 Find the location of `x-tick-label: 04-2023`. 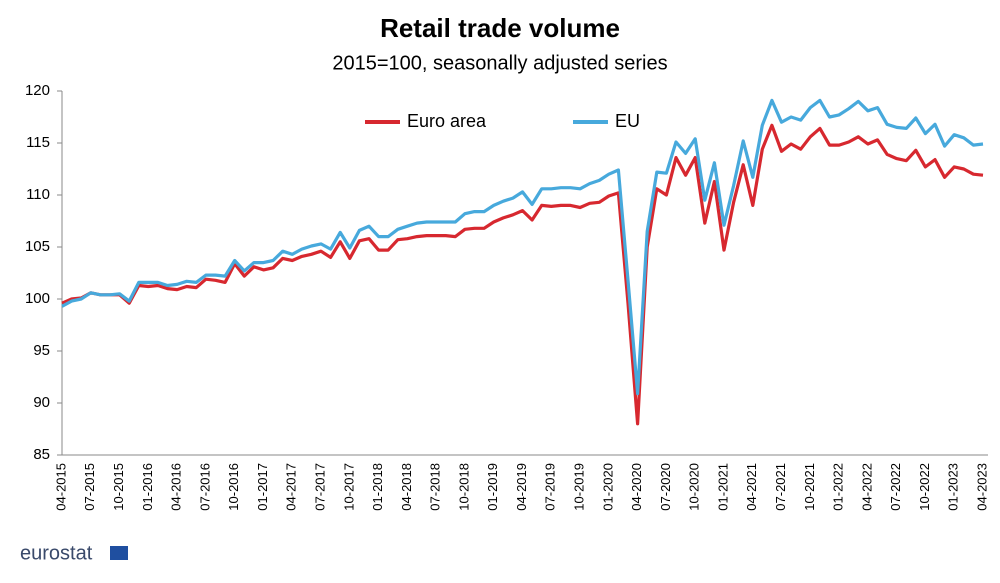

x-tick-label: 04-2023 is located at coordinates (981, 487).